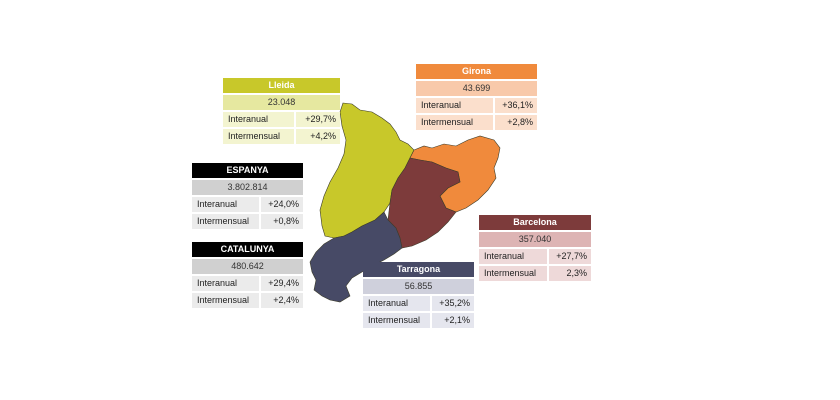 This screenshot has height=400, width=840. Describe the element at coordinates (281, 85) in the screenshot. I see `region-name-lleida: Lleida` at that location.